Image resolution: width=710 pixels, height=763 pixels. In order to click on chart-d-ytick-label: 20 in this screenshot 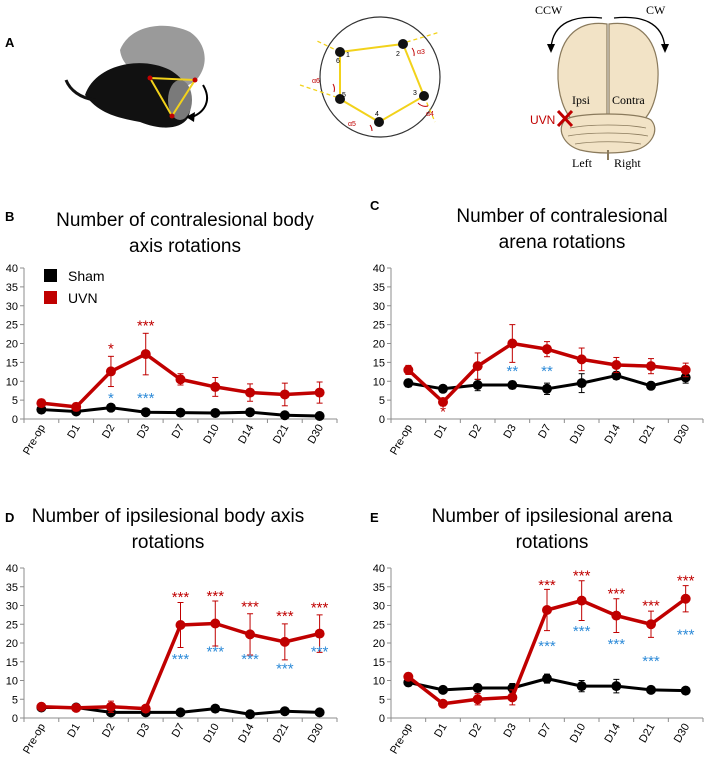, I will do `click(12, 644)`.